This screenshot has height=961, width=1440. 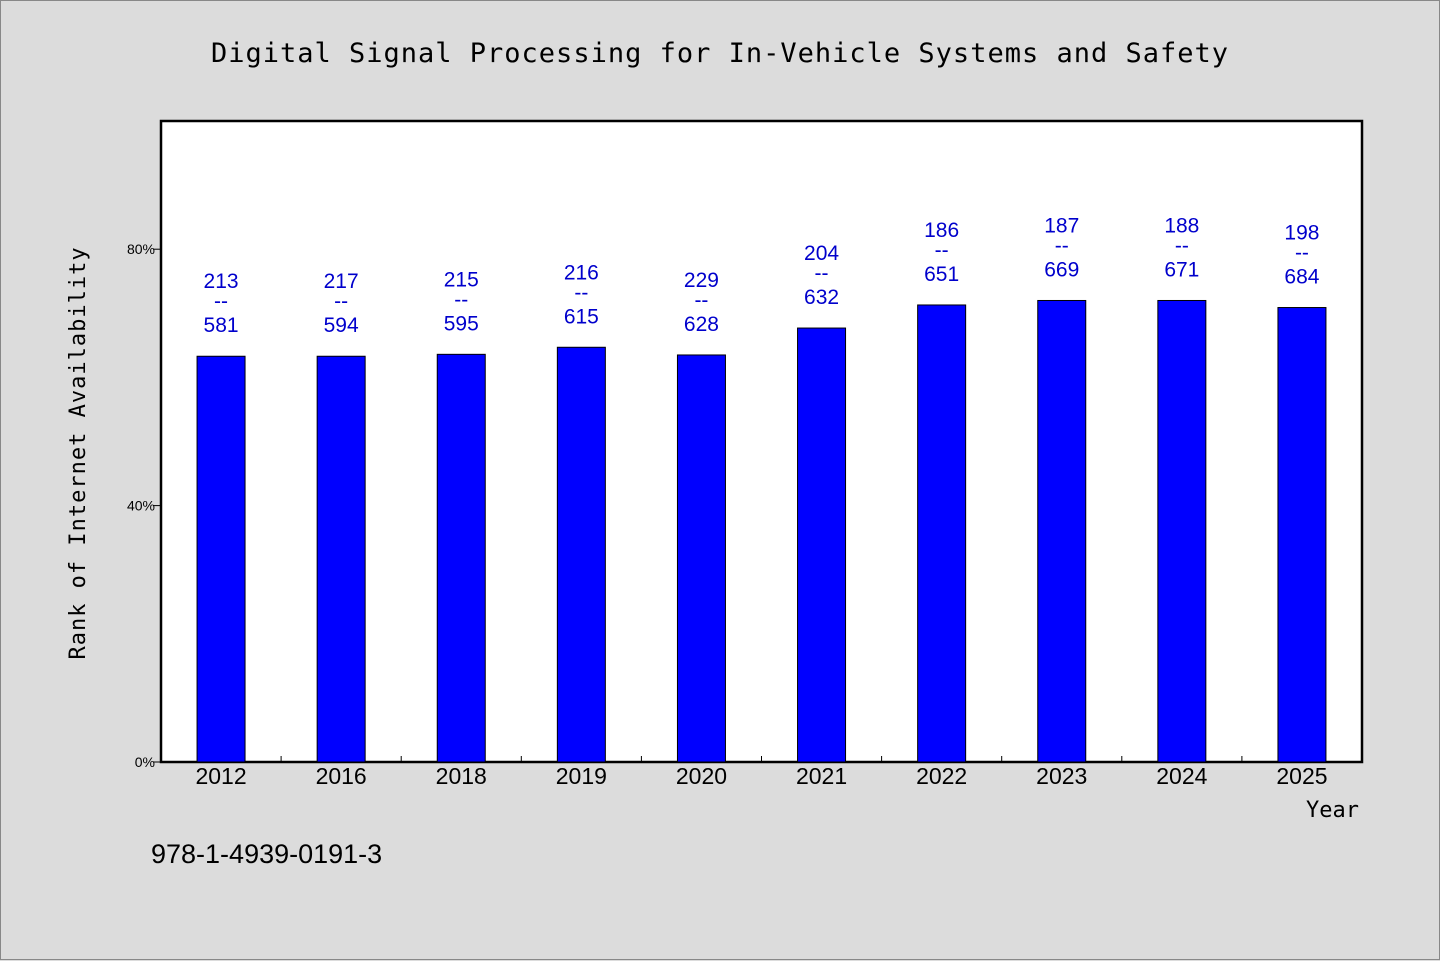 I want to click on x-tick-label: 2022, so click(x=941, y=776).